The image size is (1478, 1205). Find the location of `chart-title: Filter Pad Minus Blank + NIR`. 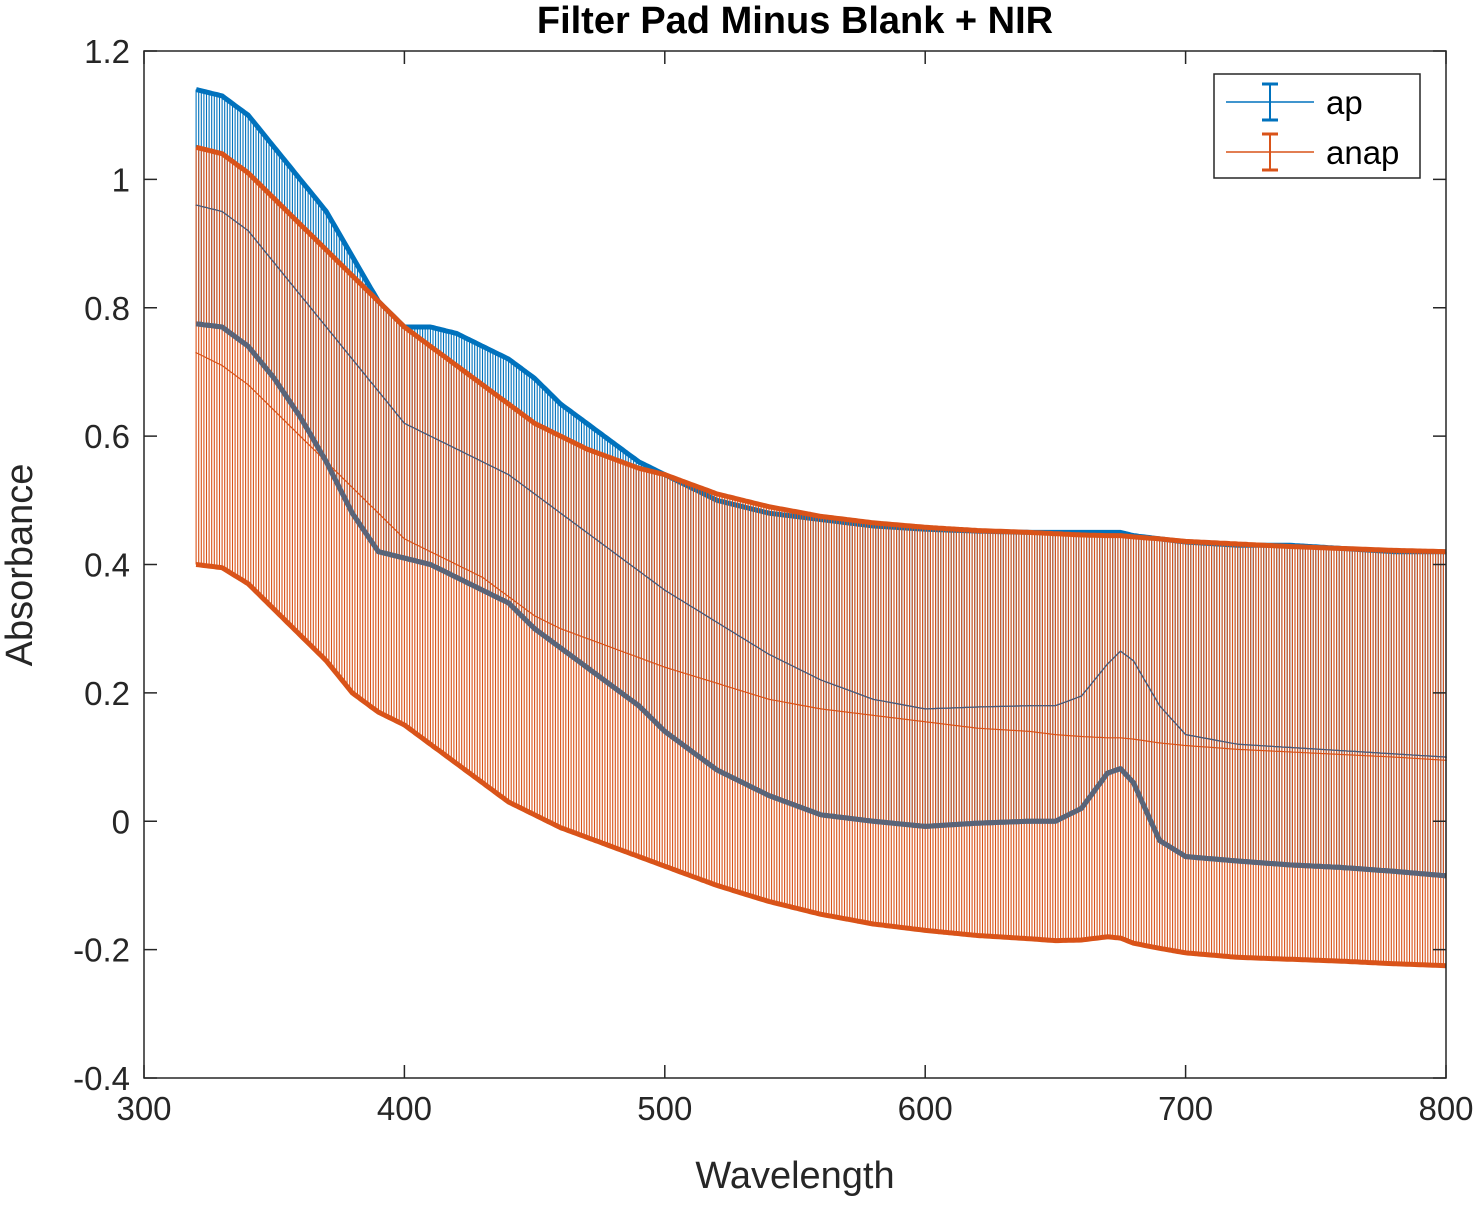

chart-title: Filter Pad Minus Blank + NIR is located at coordinates (795, 21).